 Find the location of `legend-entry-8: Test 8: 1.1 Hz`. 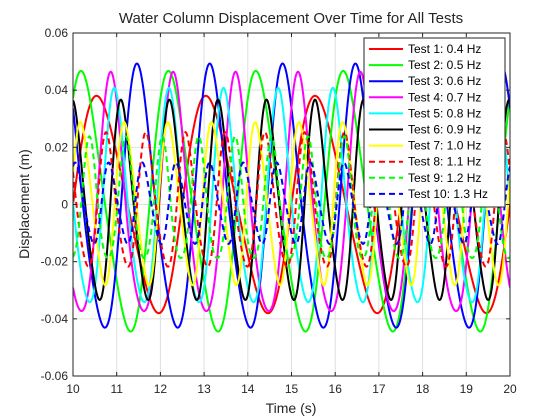

legend-entry-8: Test 8: 1.1 Hz is located at coordinates (444, 162).